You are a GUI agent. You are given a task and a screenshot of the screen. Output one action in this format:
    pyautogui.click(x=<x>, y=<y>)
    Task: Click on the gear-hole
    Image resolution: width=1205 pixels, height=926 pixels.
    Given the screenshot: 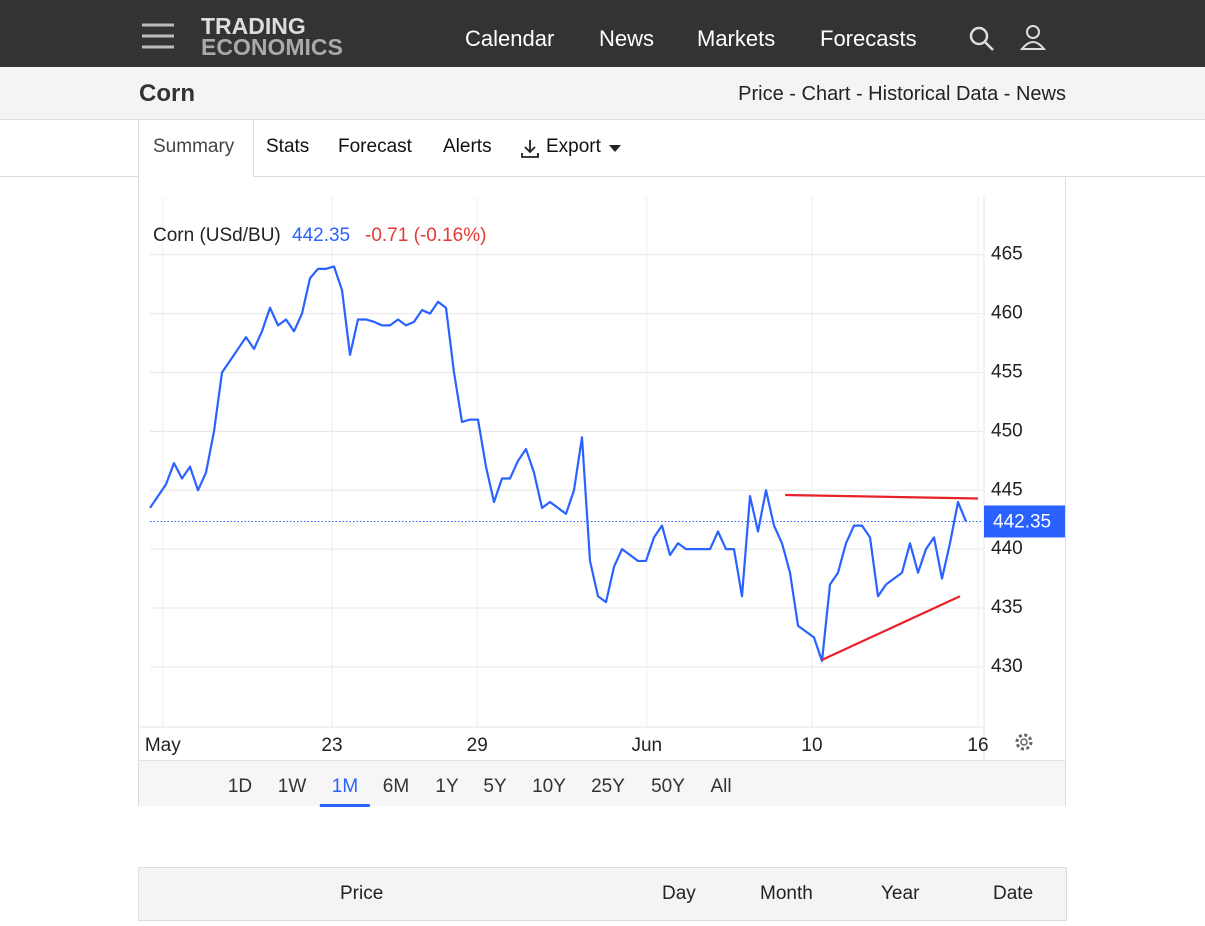 What is the action you would take?
    pyautogui.click(x=1024, y=742)
    